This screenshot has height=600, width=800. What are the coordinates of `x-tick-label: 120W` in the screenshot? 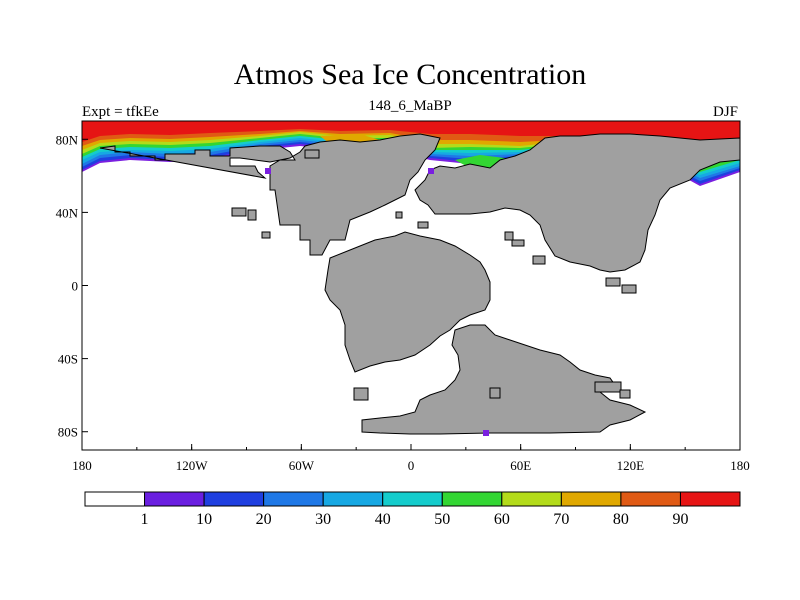 It's located at (192, 465).